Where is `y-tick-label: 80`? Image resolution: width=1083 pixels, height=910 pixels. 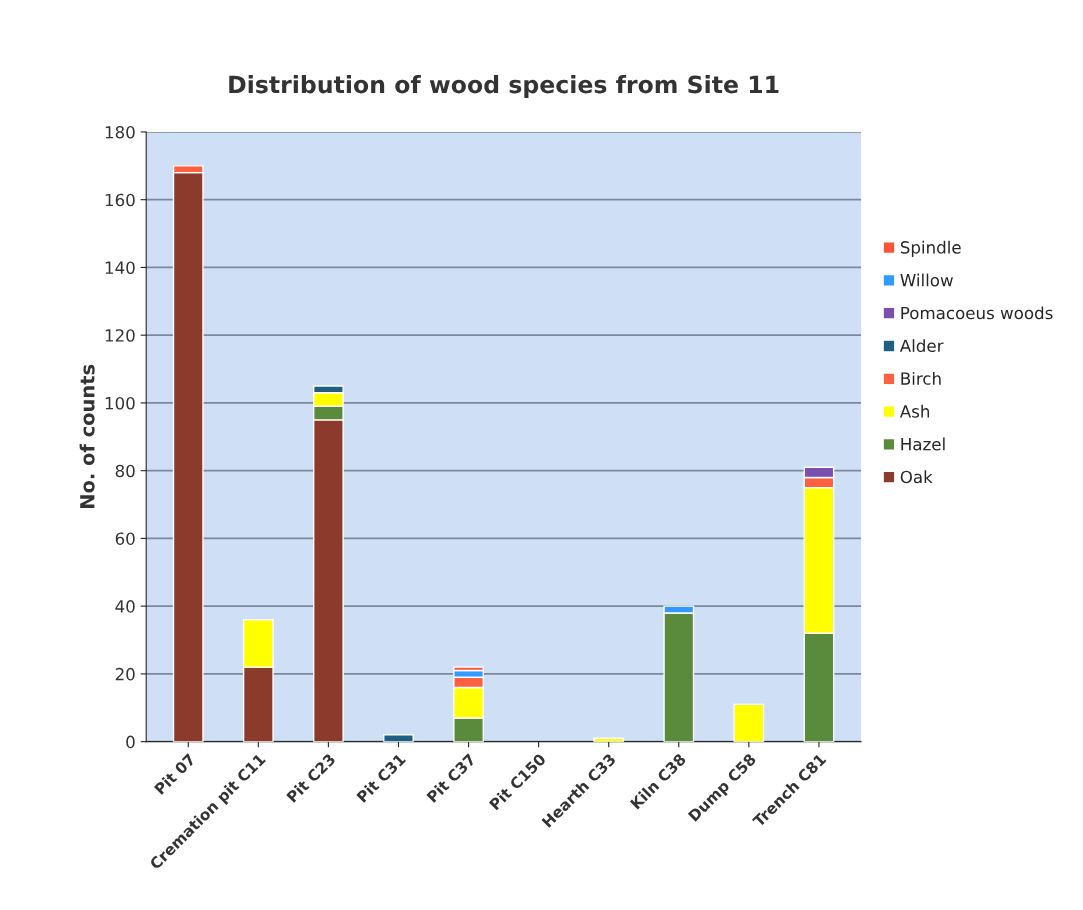 y-tick-label: 80 is located at coordinates (125, 471).